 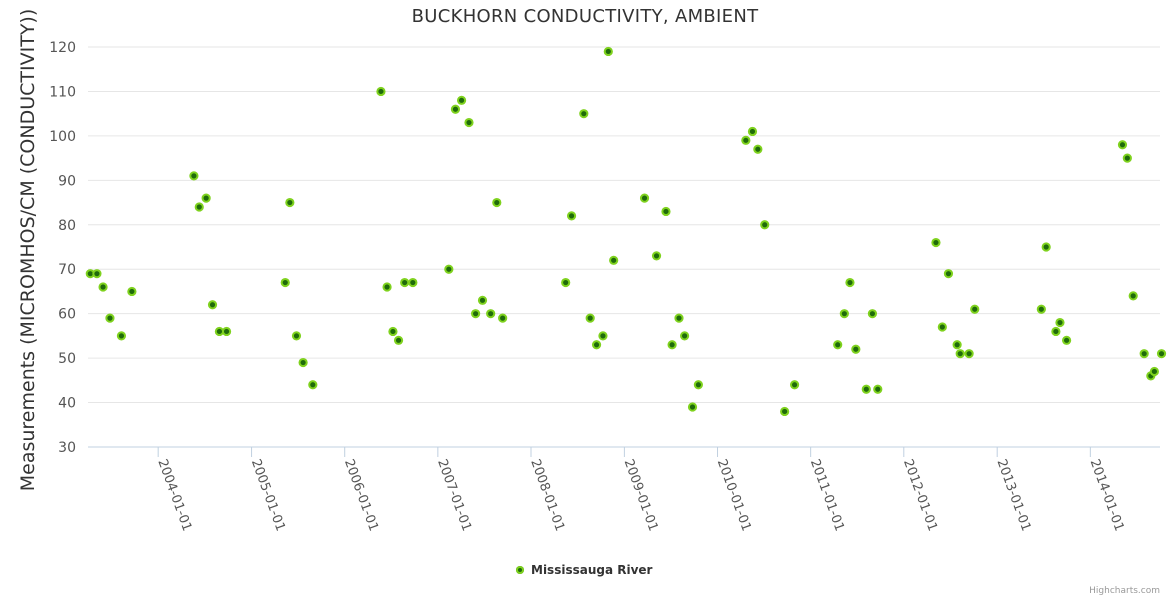 What do you see at coordinates (827, 495) in the screenshot?
I see `x-tick-label: 2011-01-01` at bounding box center [827, 495].